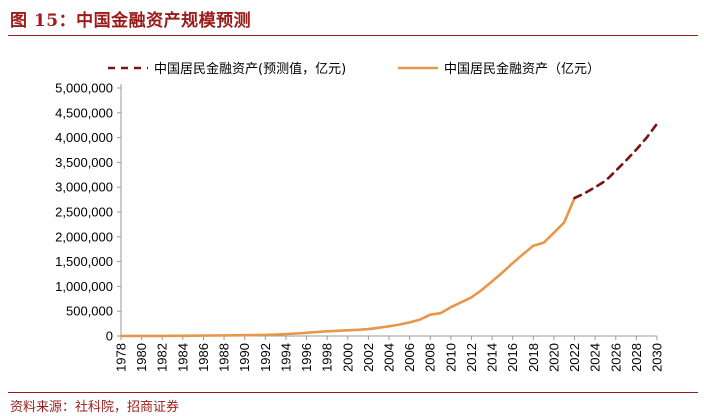 The image size is (704, 416). Describe the element at coordinates (522, 69) in the screenshot. I see `legend-actual-label: 中国居民金融资产（亿元）` at that location.